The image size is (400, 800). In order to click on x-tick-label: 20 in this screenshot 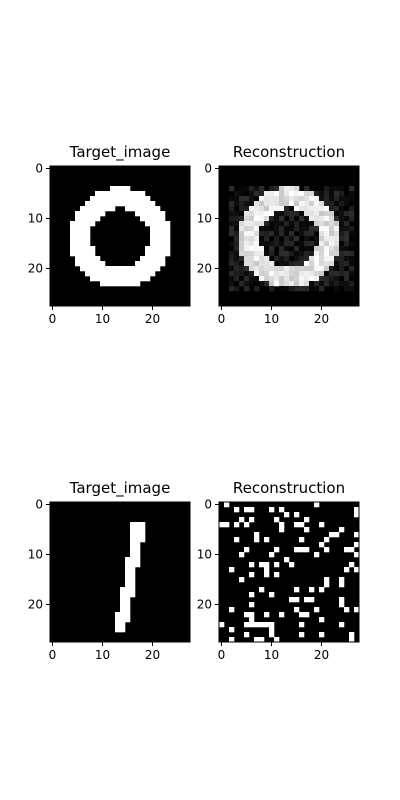, I will do `click(321, 319)`.